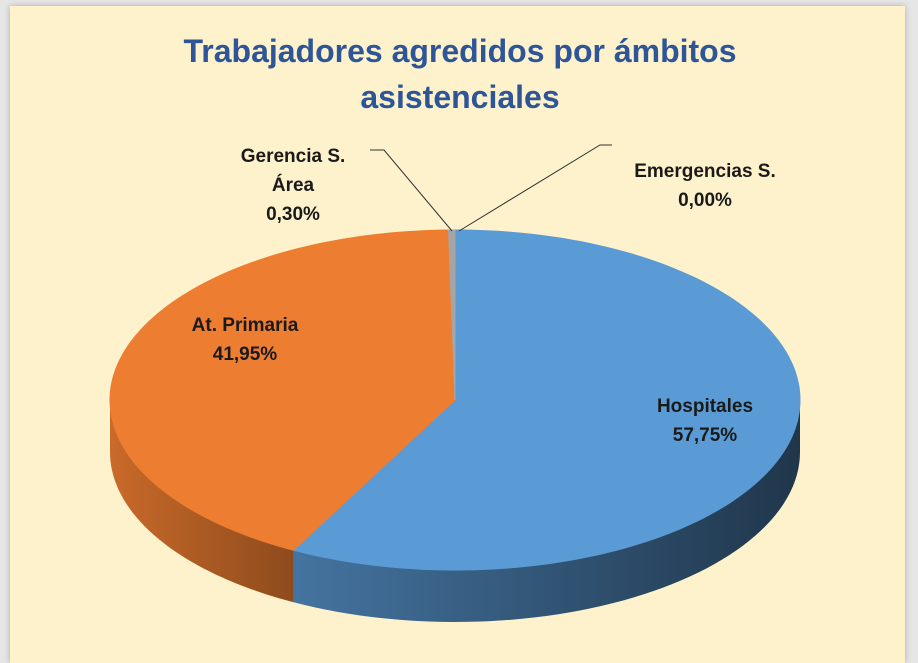 This screenshot has width=918, height=663. I want to click on value-label: 41,95%, so click(245, 354).